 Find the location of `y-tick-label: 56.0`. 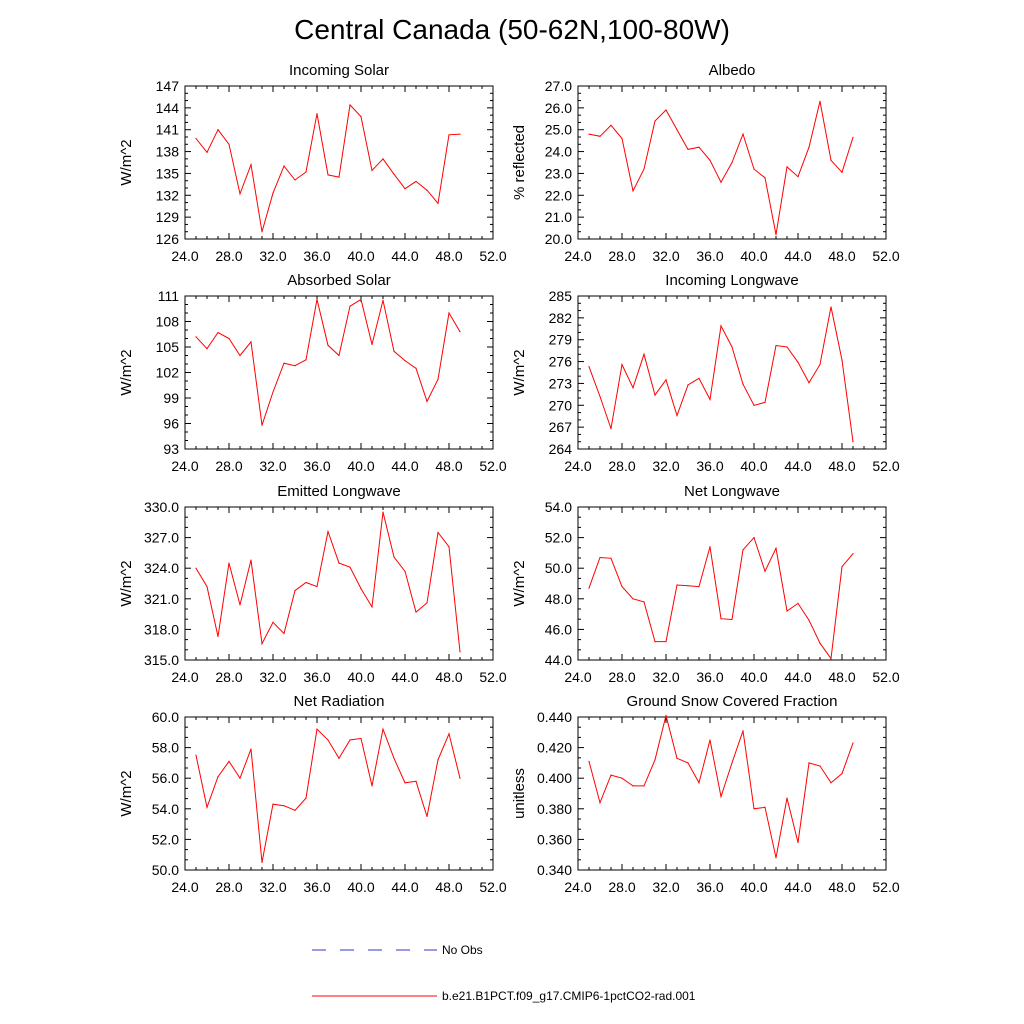

y-tick-label: 56.0 is located at coordinates (165, 778).